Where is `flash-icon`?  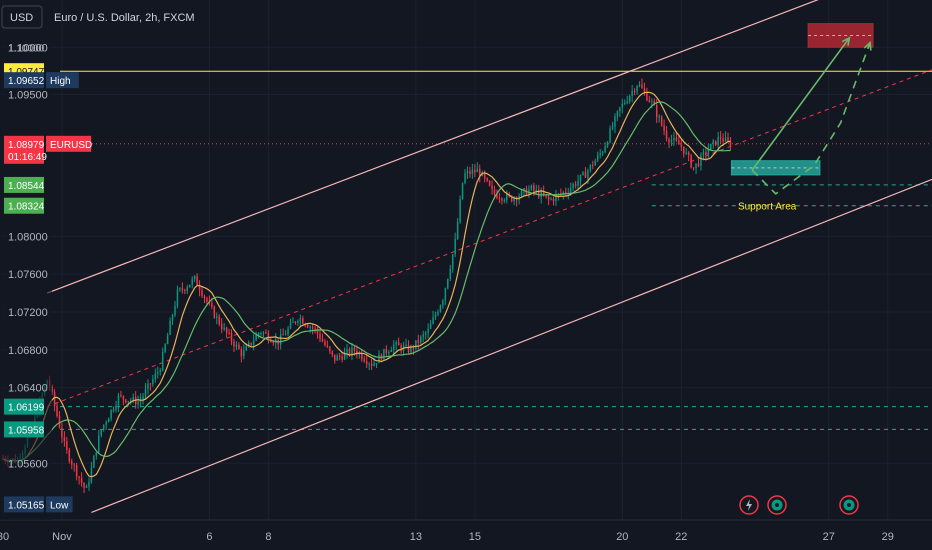 flash-icon is located at coordinates (749, 505).